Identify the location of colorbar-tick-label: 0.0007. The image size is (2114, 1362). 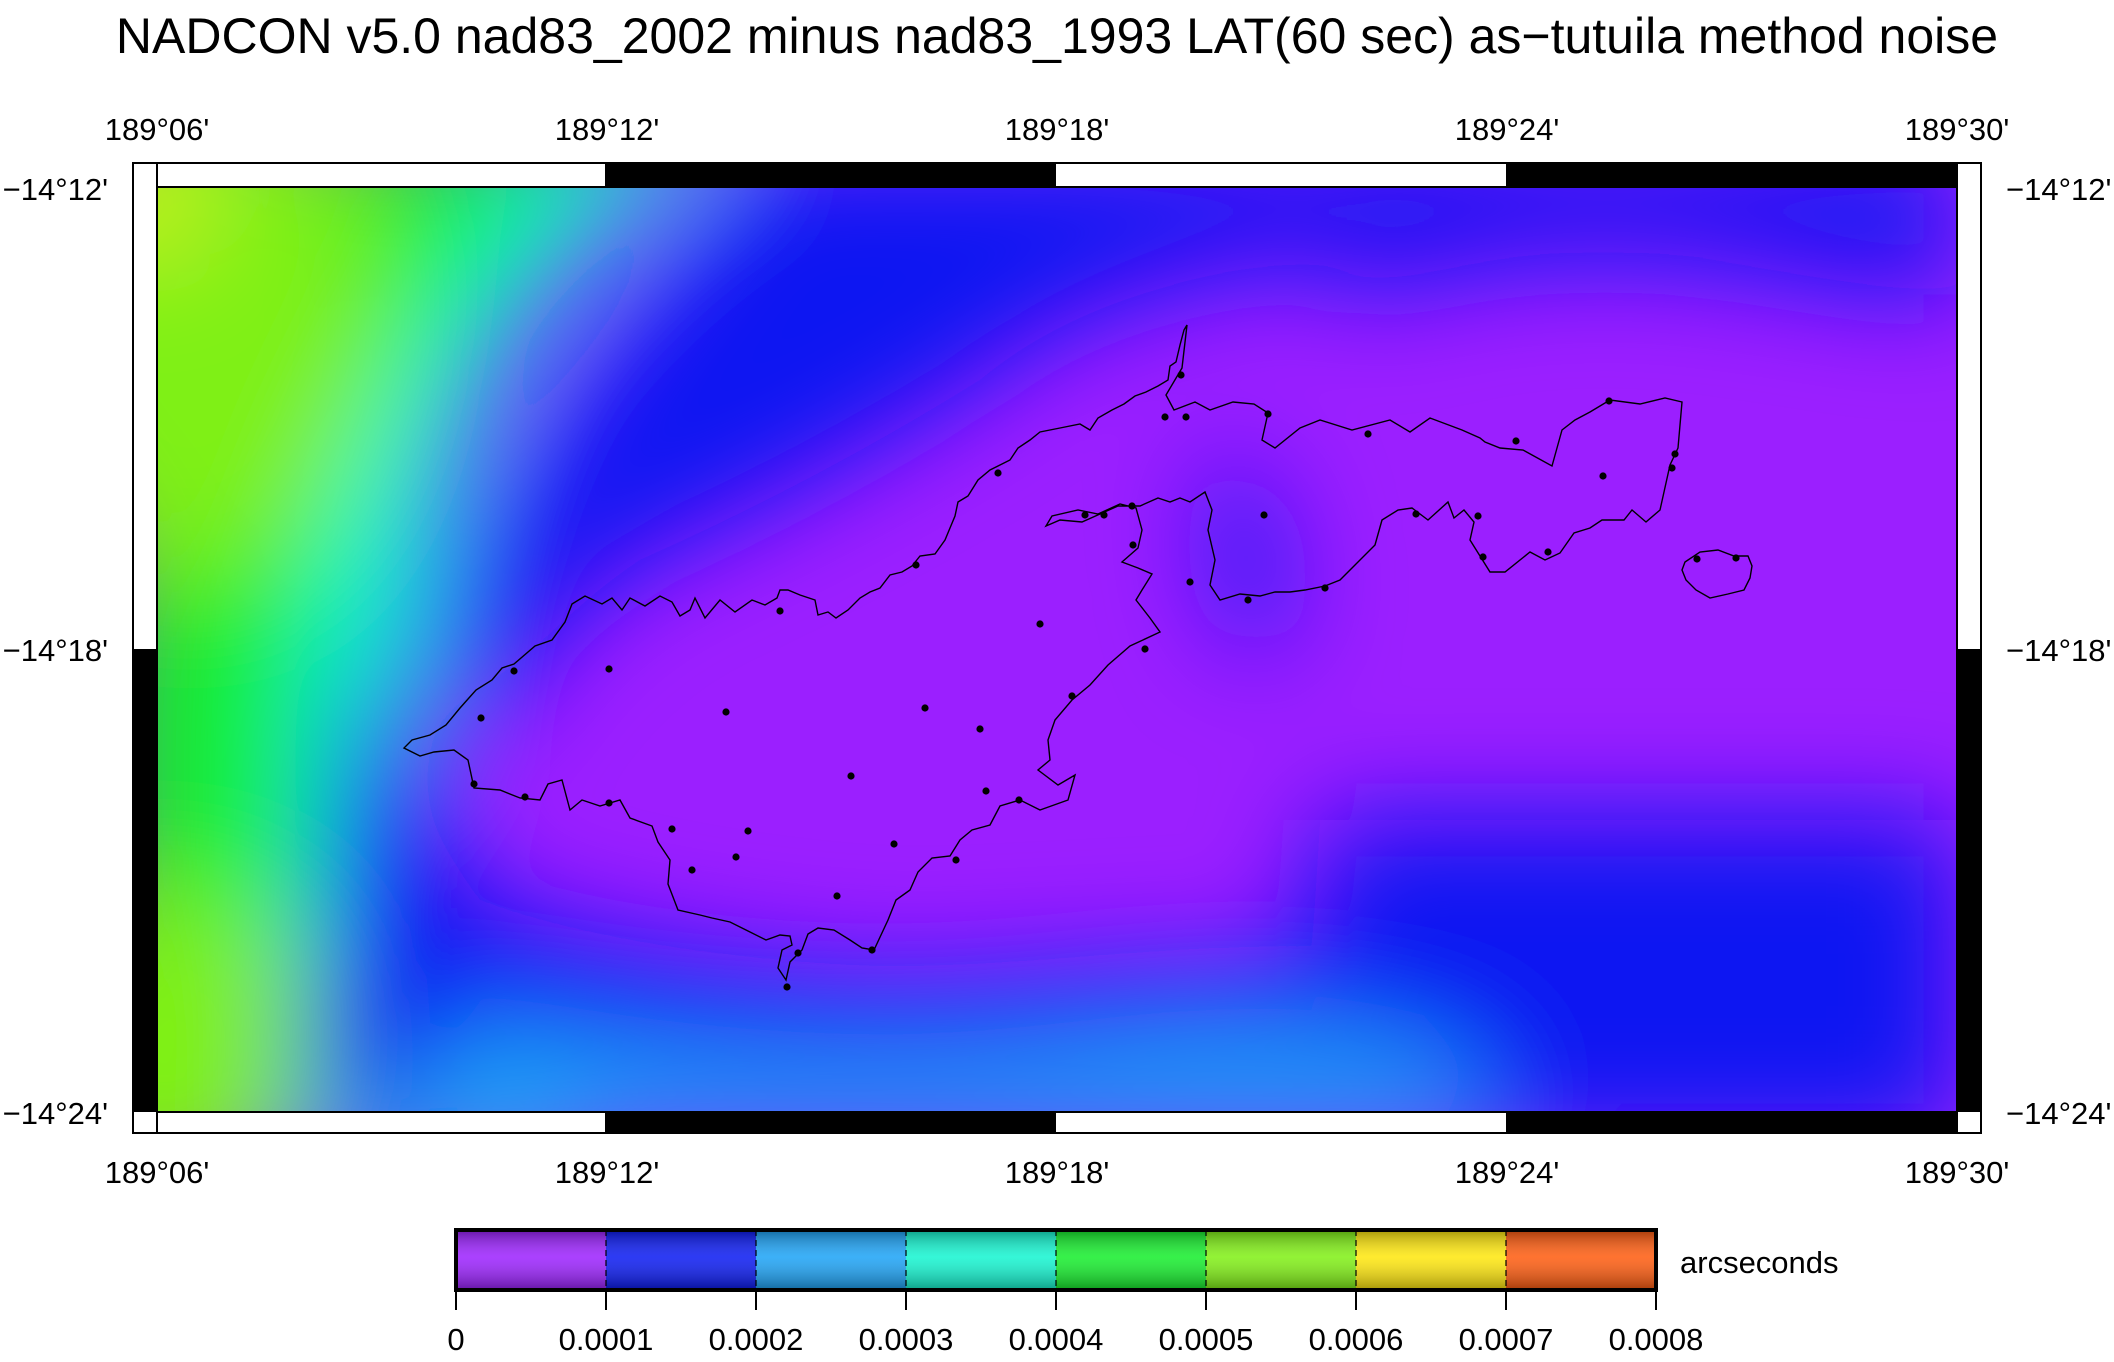
(1506, 1339).